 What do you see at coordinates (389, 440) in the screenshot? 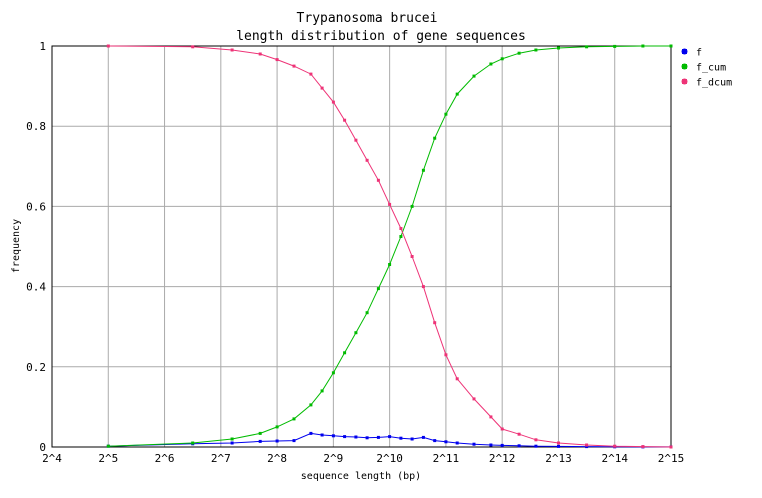
I see `series-line` at bounding box center [389, 440].